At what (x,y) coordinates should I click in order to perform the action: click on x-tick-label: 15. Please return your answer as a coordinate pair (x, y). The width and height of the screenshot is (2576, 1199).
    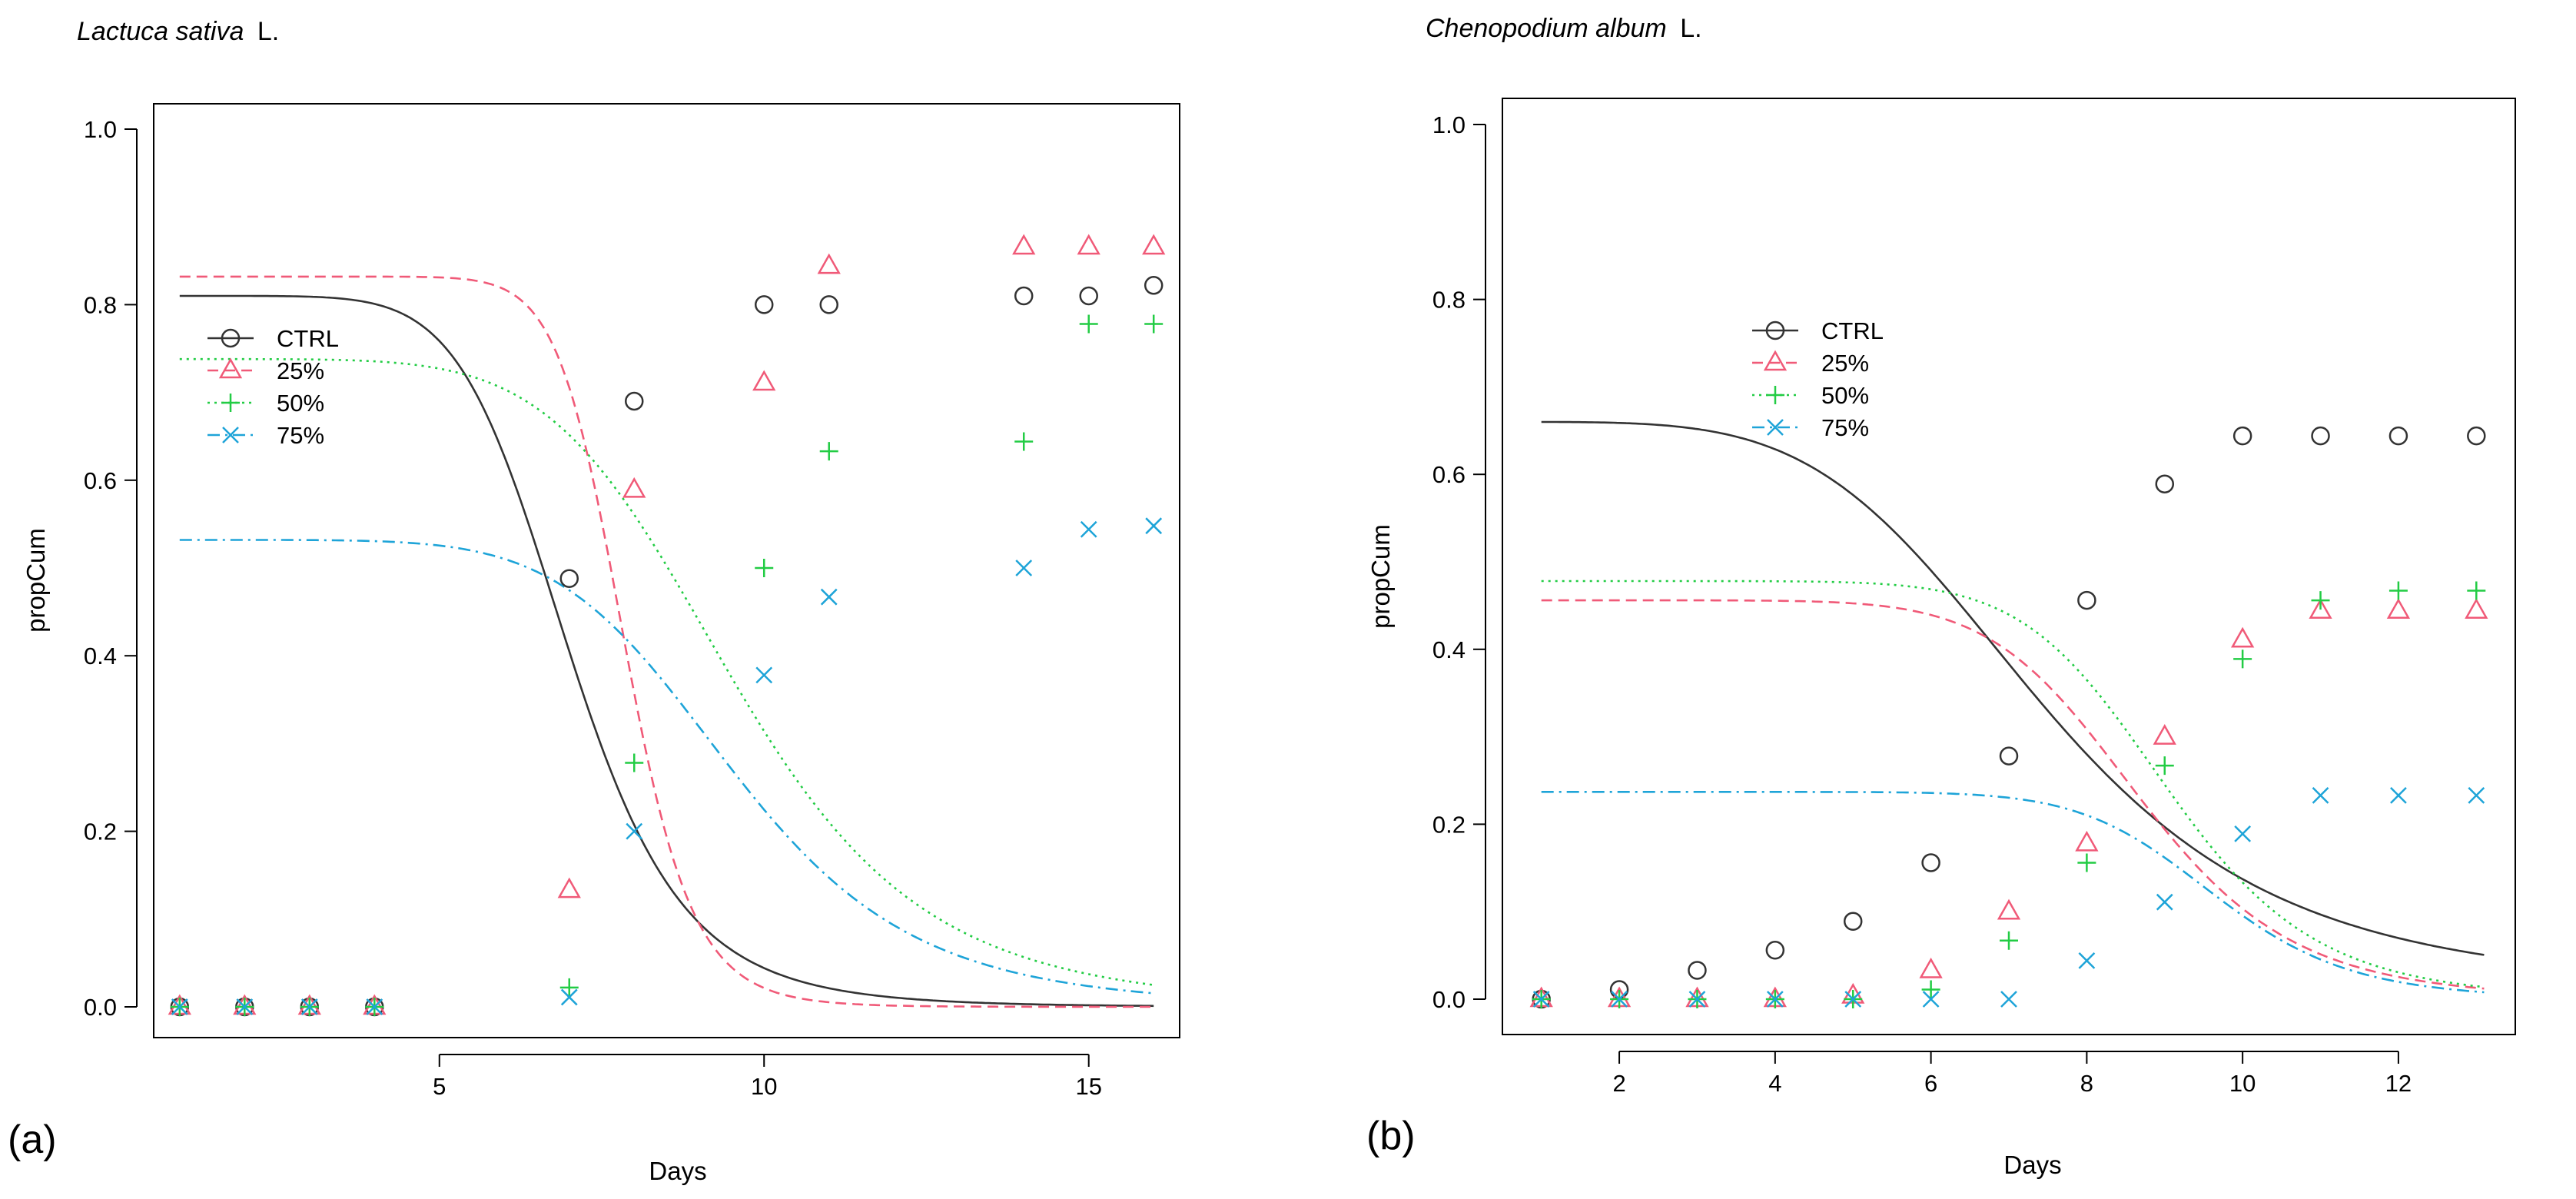
    Looking at the image, I should click on (1088, 1087).